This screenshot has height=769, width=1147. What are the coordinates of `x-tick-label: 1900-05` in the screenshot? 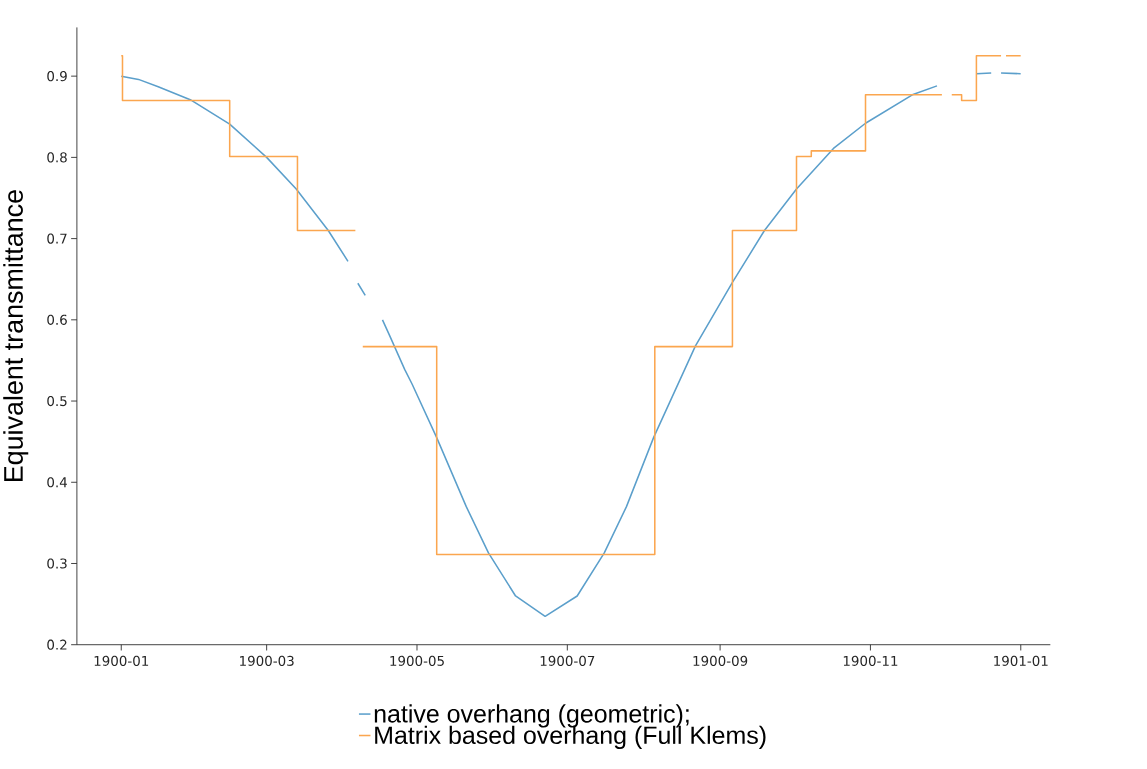 It's located at (417, 660).